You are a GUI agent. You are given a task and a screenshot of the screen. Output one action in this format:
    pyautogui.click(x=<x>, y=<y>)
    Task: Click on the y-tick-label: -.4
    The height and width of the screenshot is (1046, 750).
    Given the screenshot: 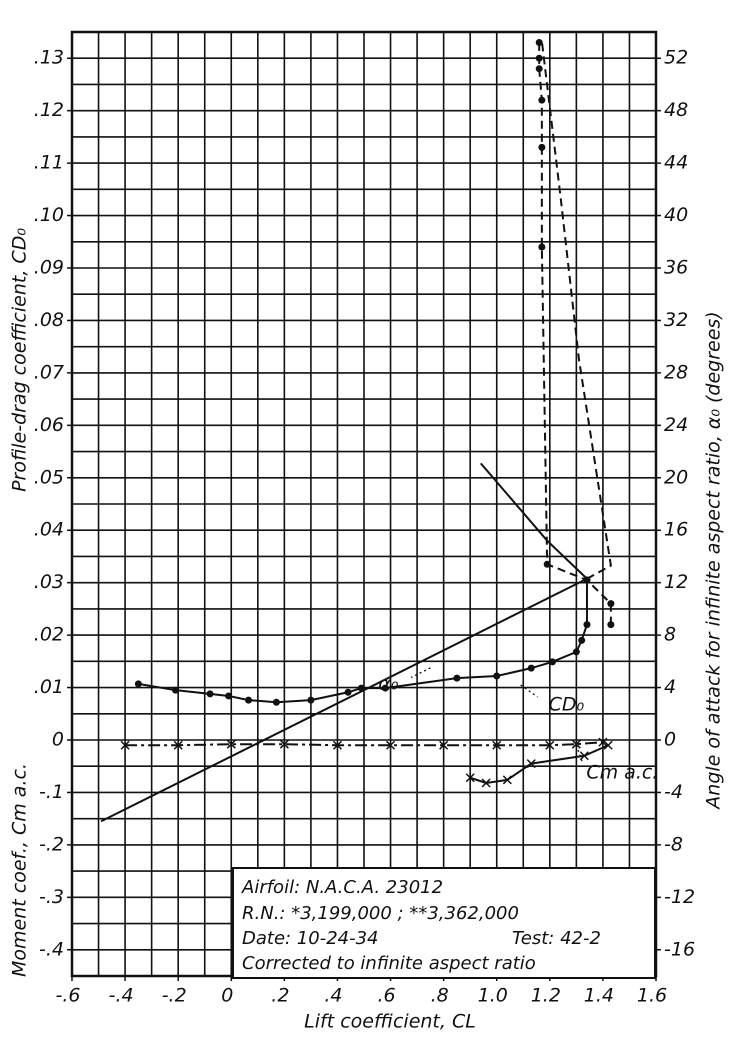 What is the action you would take?
    pyautogui.click(x=51, y=949)
    